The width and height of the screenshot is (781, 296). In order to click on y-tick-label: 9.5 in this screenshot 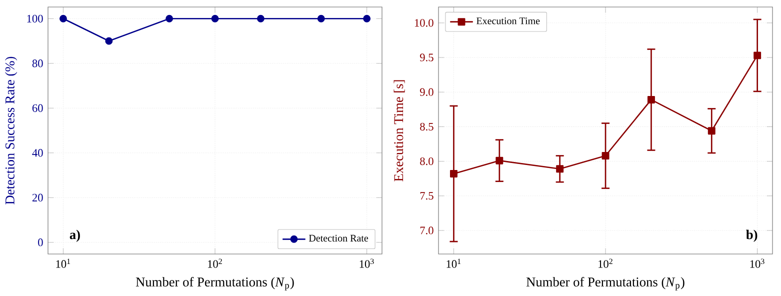, I will do `click(427, 58)`.